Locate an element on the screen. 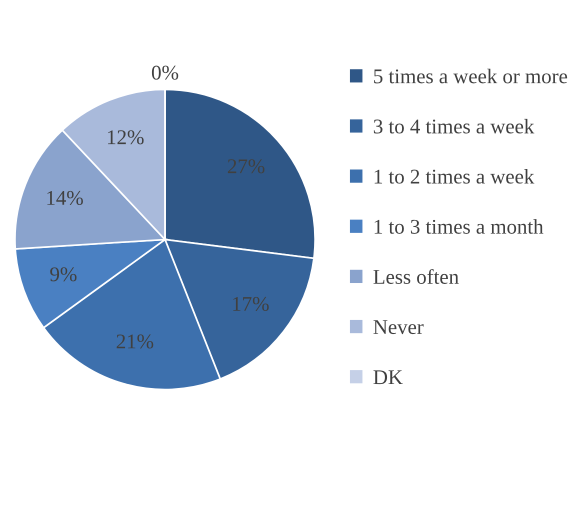  text: 0% is located at coordinates (165, 73).